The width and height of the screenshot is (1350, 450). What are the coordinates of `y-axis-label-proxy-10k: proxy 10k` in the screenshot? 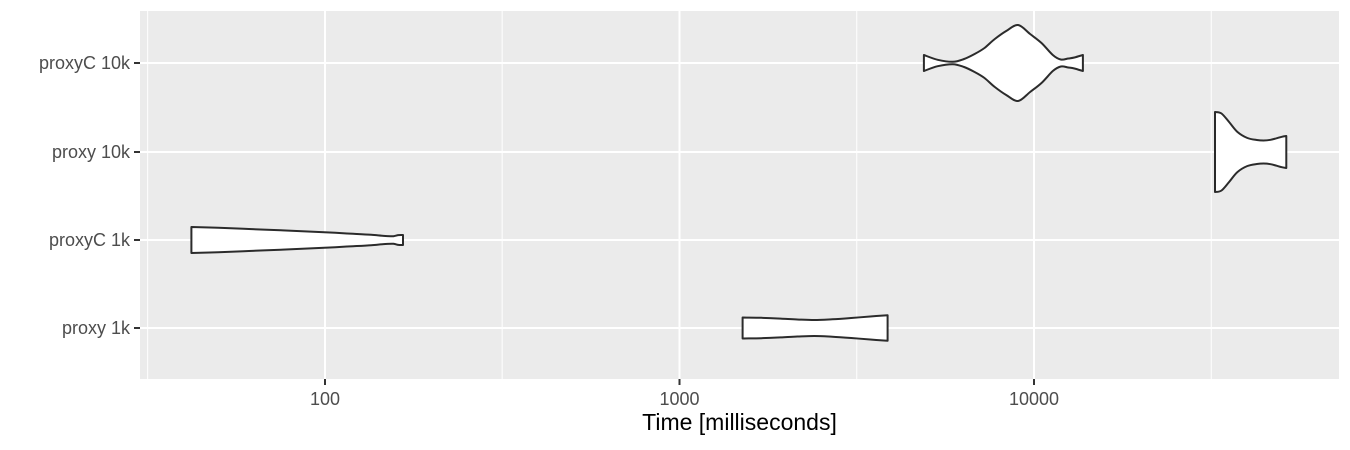 It's located at (90, 152).